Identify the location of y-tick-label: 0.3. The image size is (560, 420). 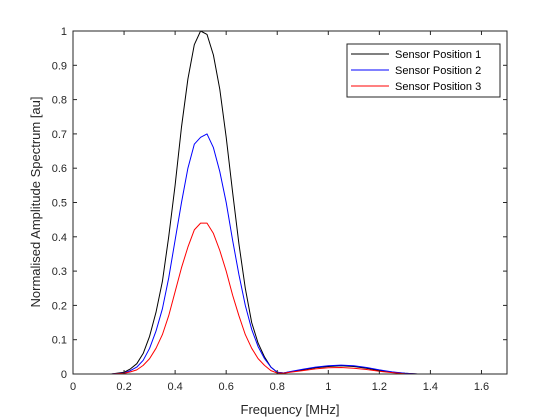
(59, 272).